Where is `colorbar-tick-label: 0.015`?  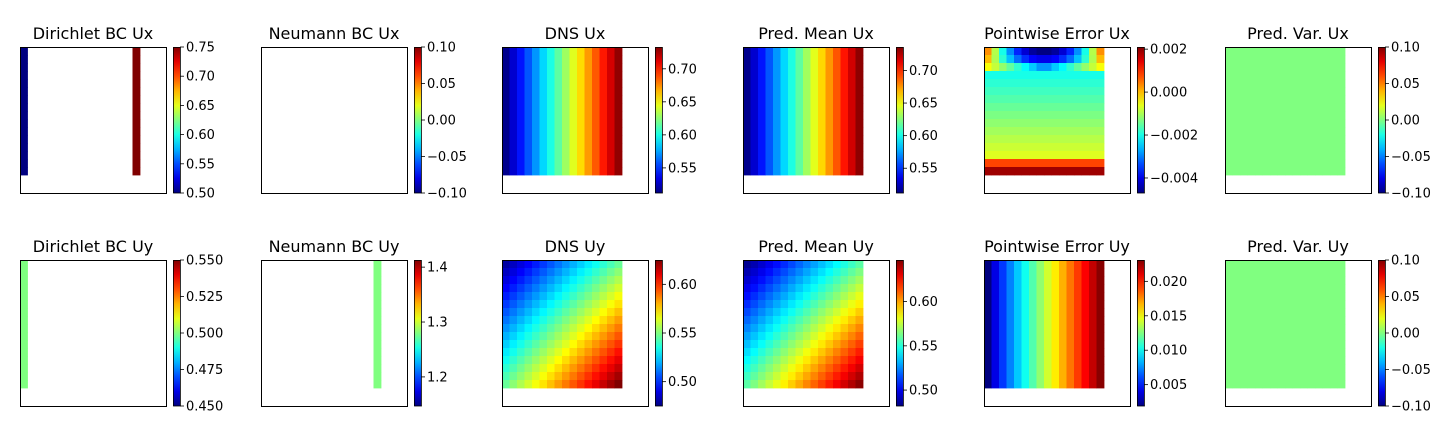
colorbar-tick-label: 0.015 is located at coordinates (1168, 316).